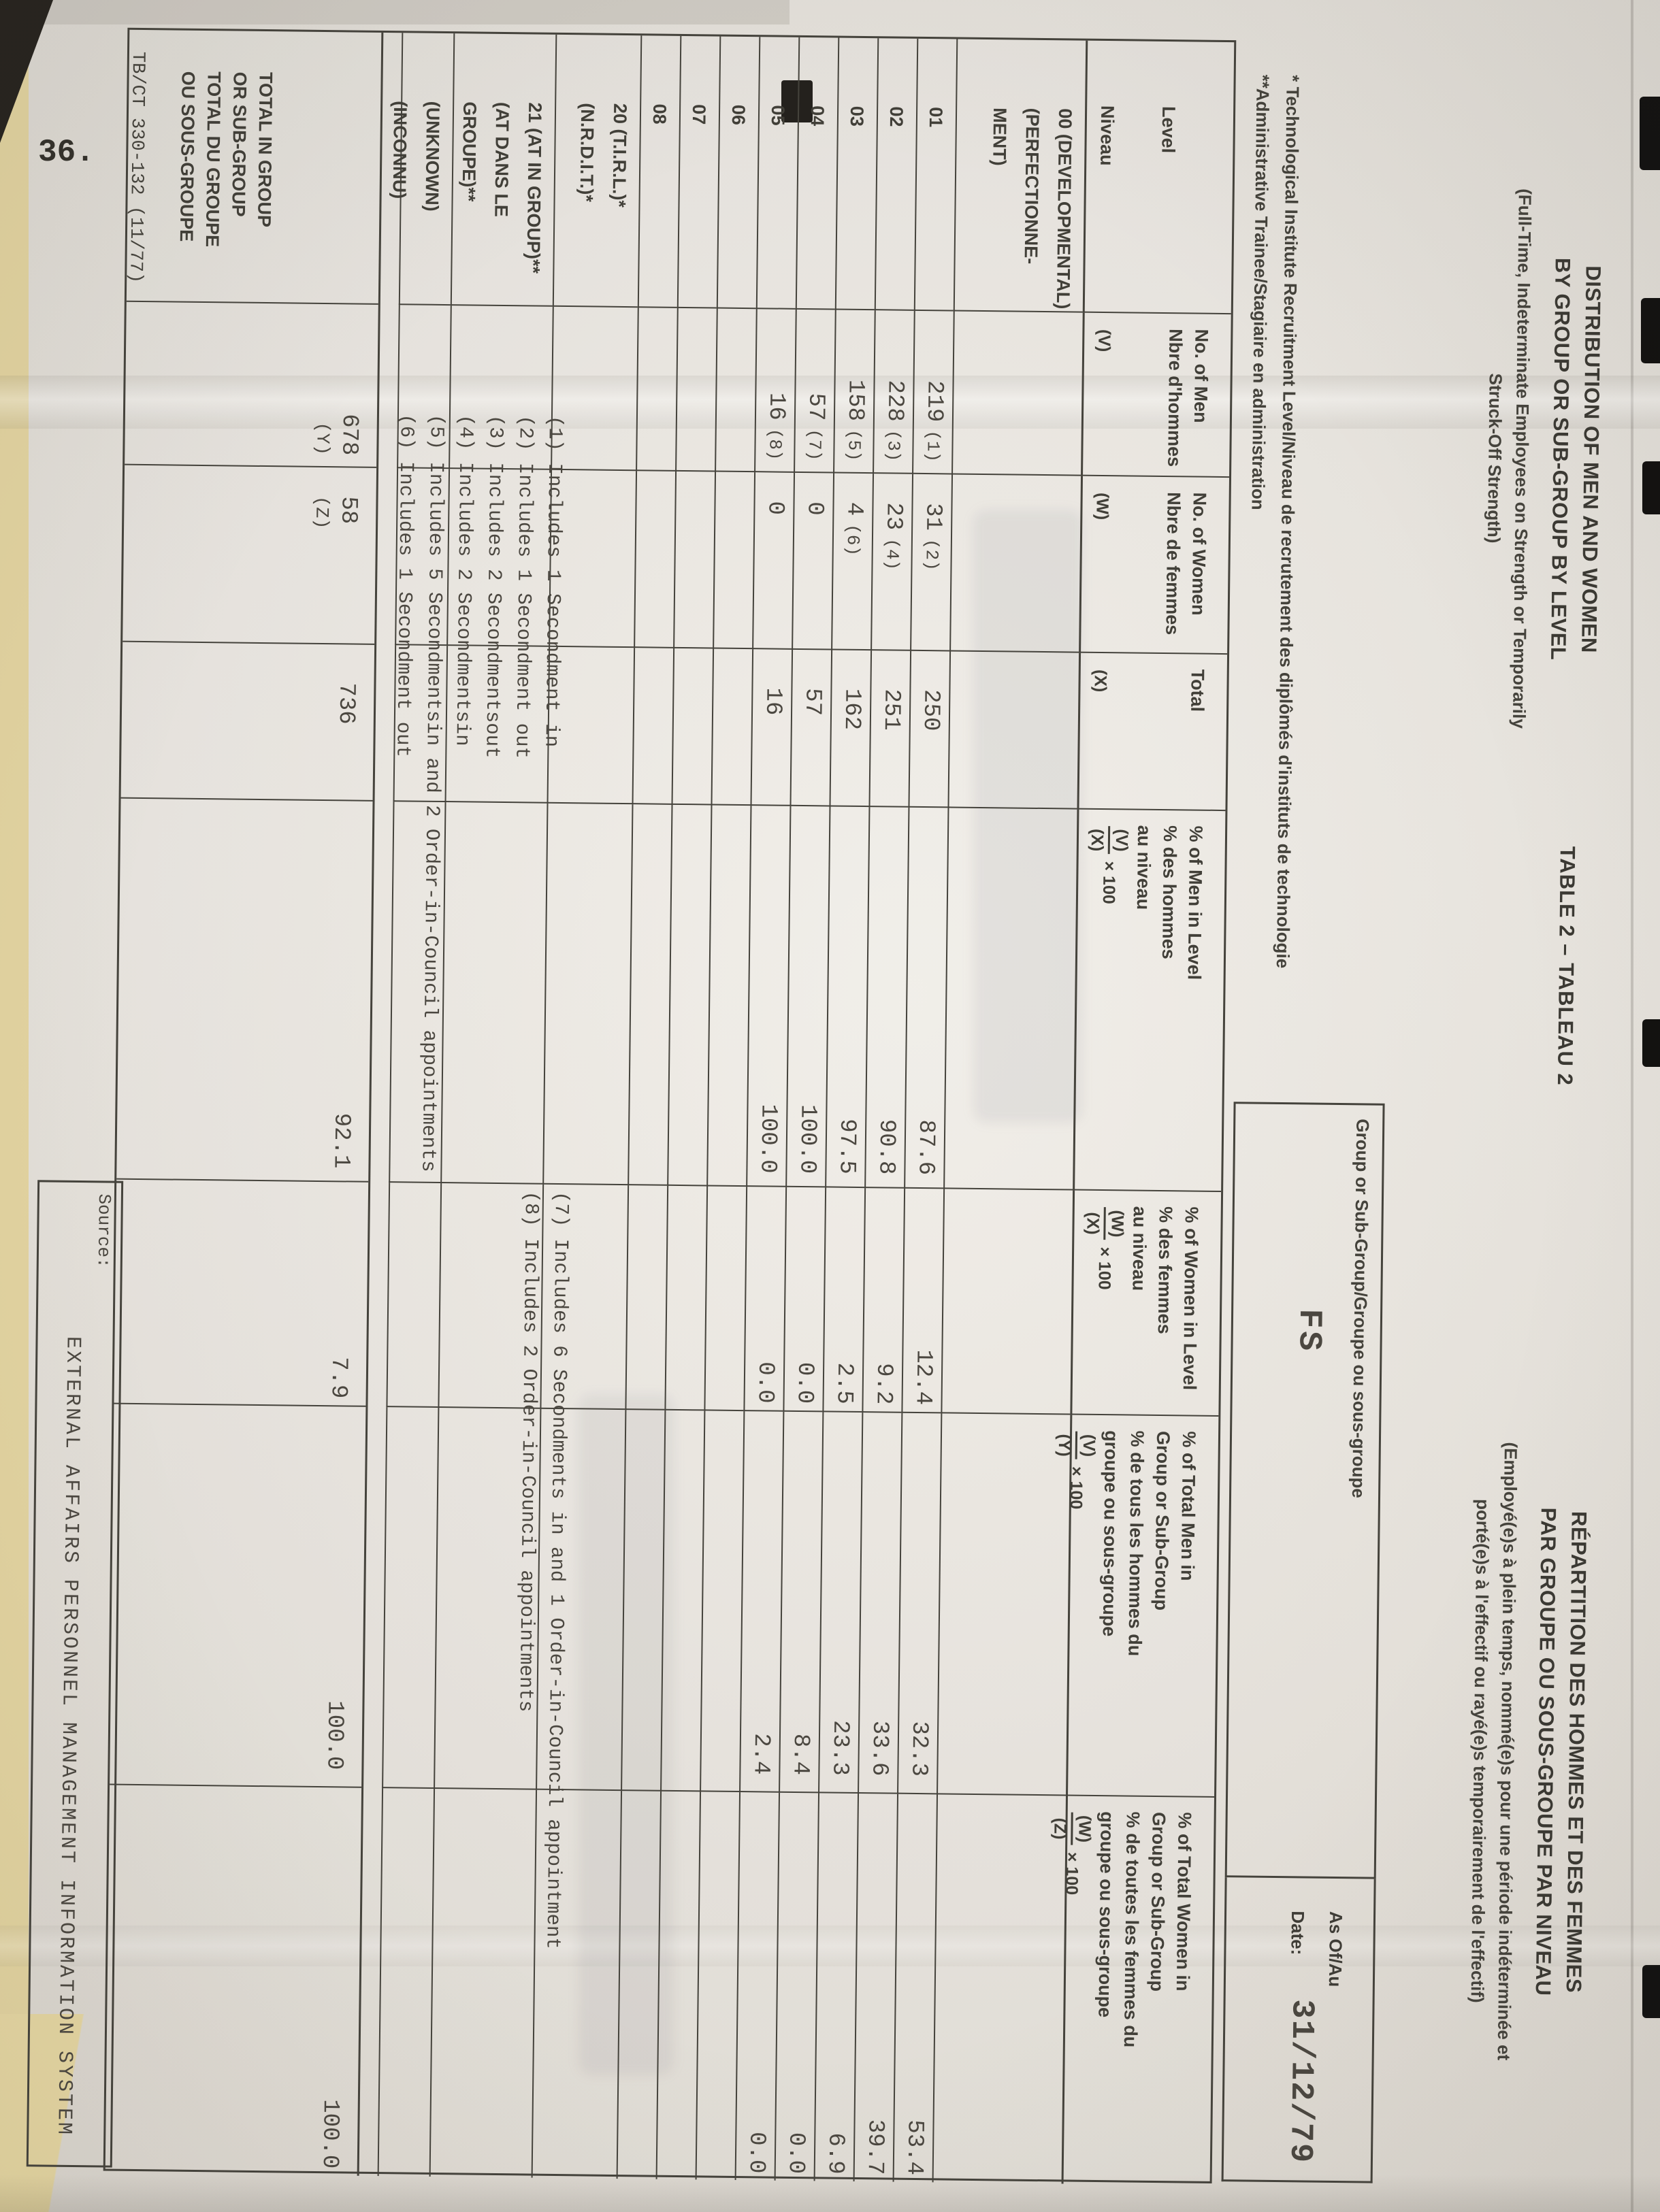 This screenshot has height=2212, width=1660. I want to click on cell-value: 219(1), so click(933, 421).